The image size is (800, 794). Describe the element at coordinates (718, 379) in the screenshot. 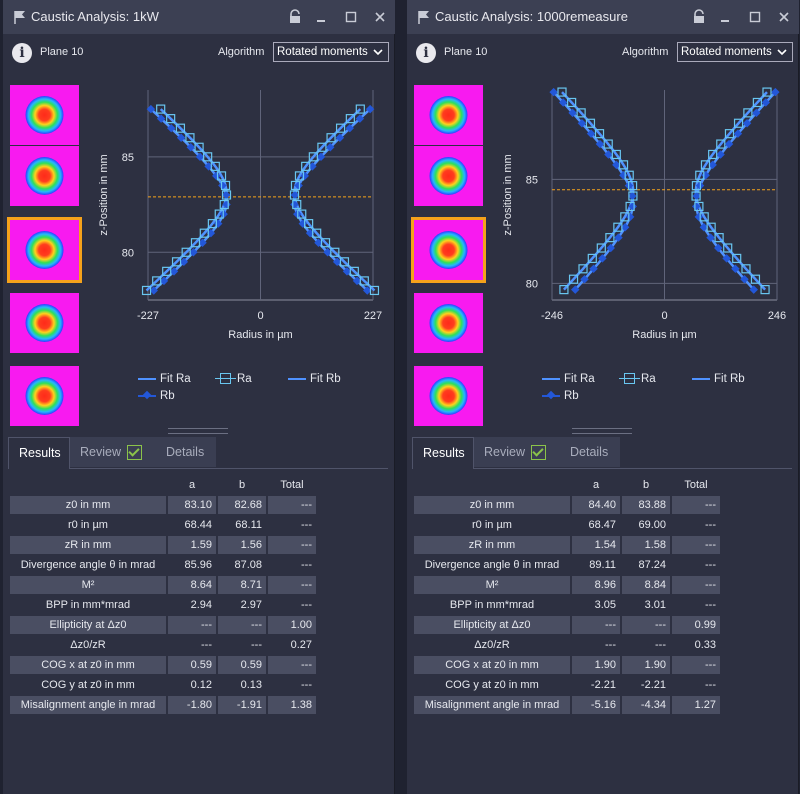

I see `legend-item-fit-rb: Fit Rb` at that location.